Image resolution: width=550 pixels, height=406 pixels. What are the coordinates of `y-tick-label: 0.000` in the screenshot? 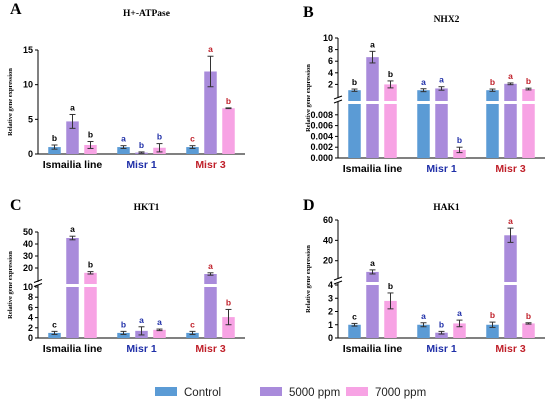 It's located at (321, 158).